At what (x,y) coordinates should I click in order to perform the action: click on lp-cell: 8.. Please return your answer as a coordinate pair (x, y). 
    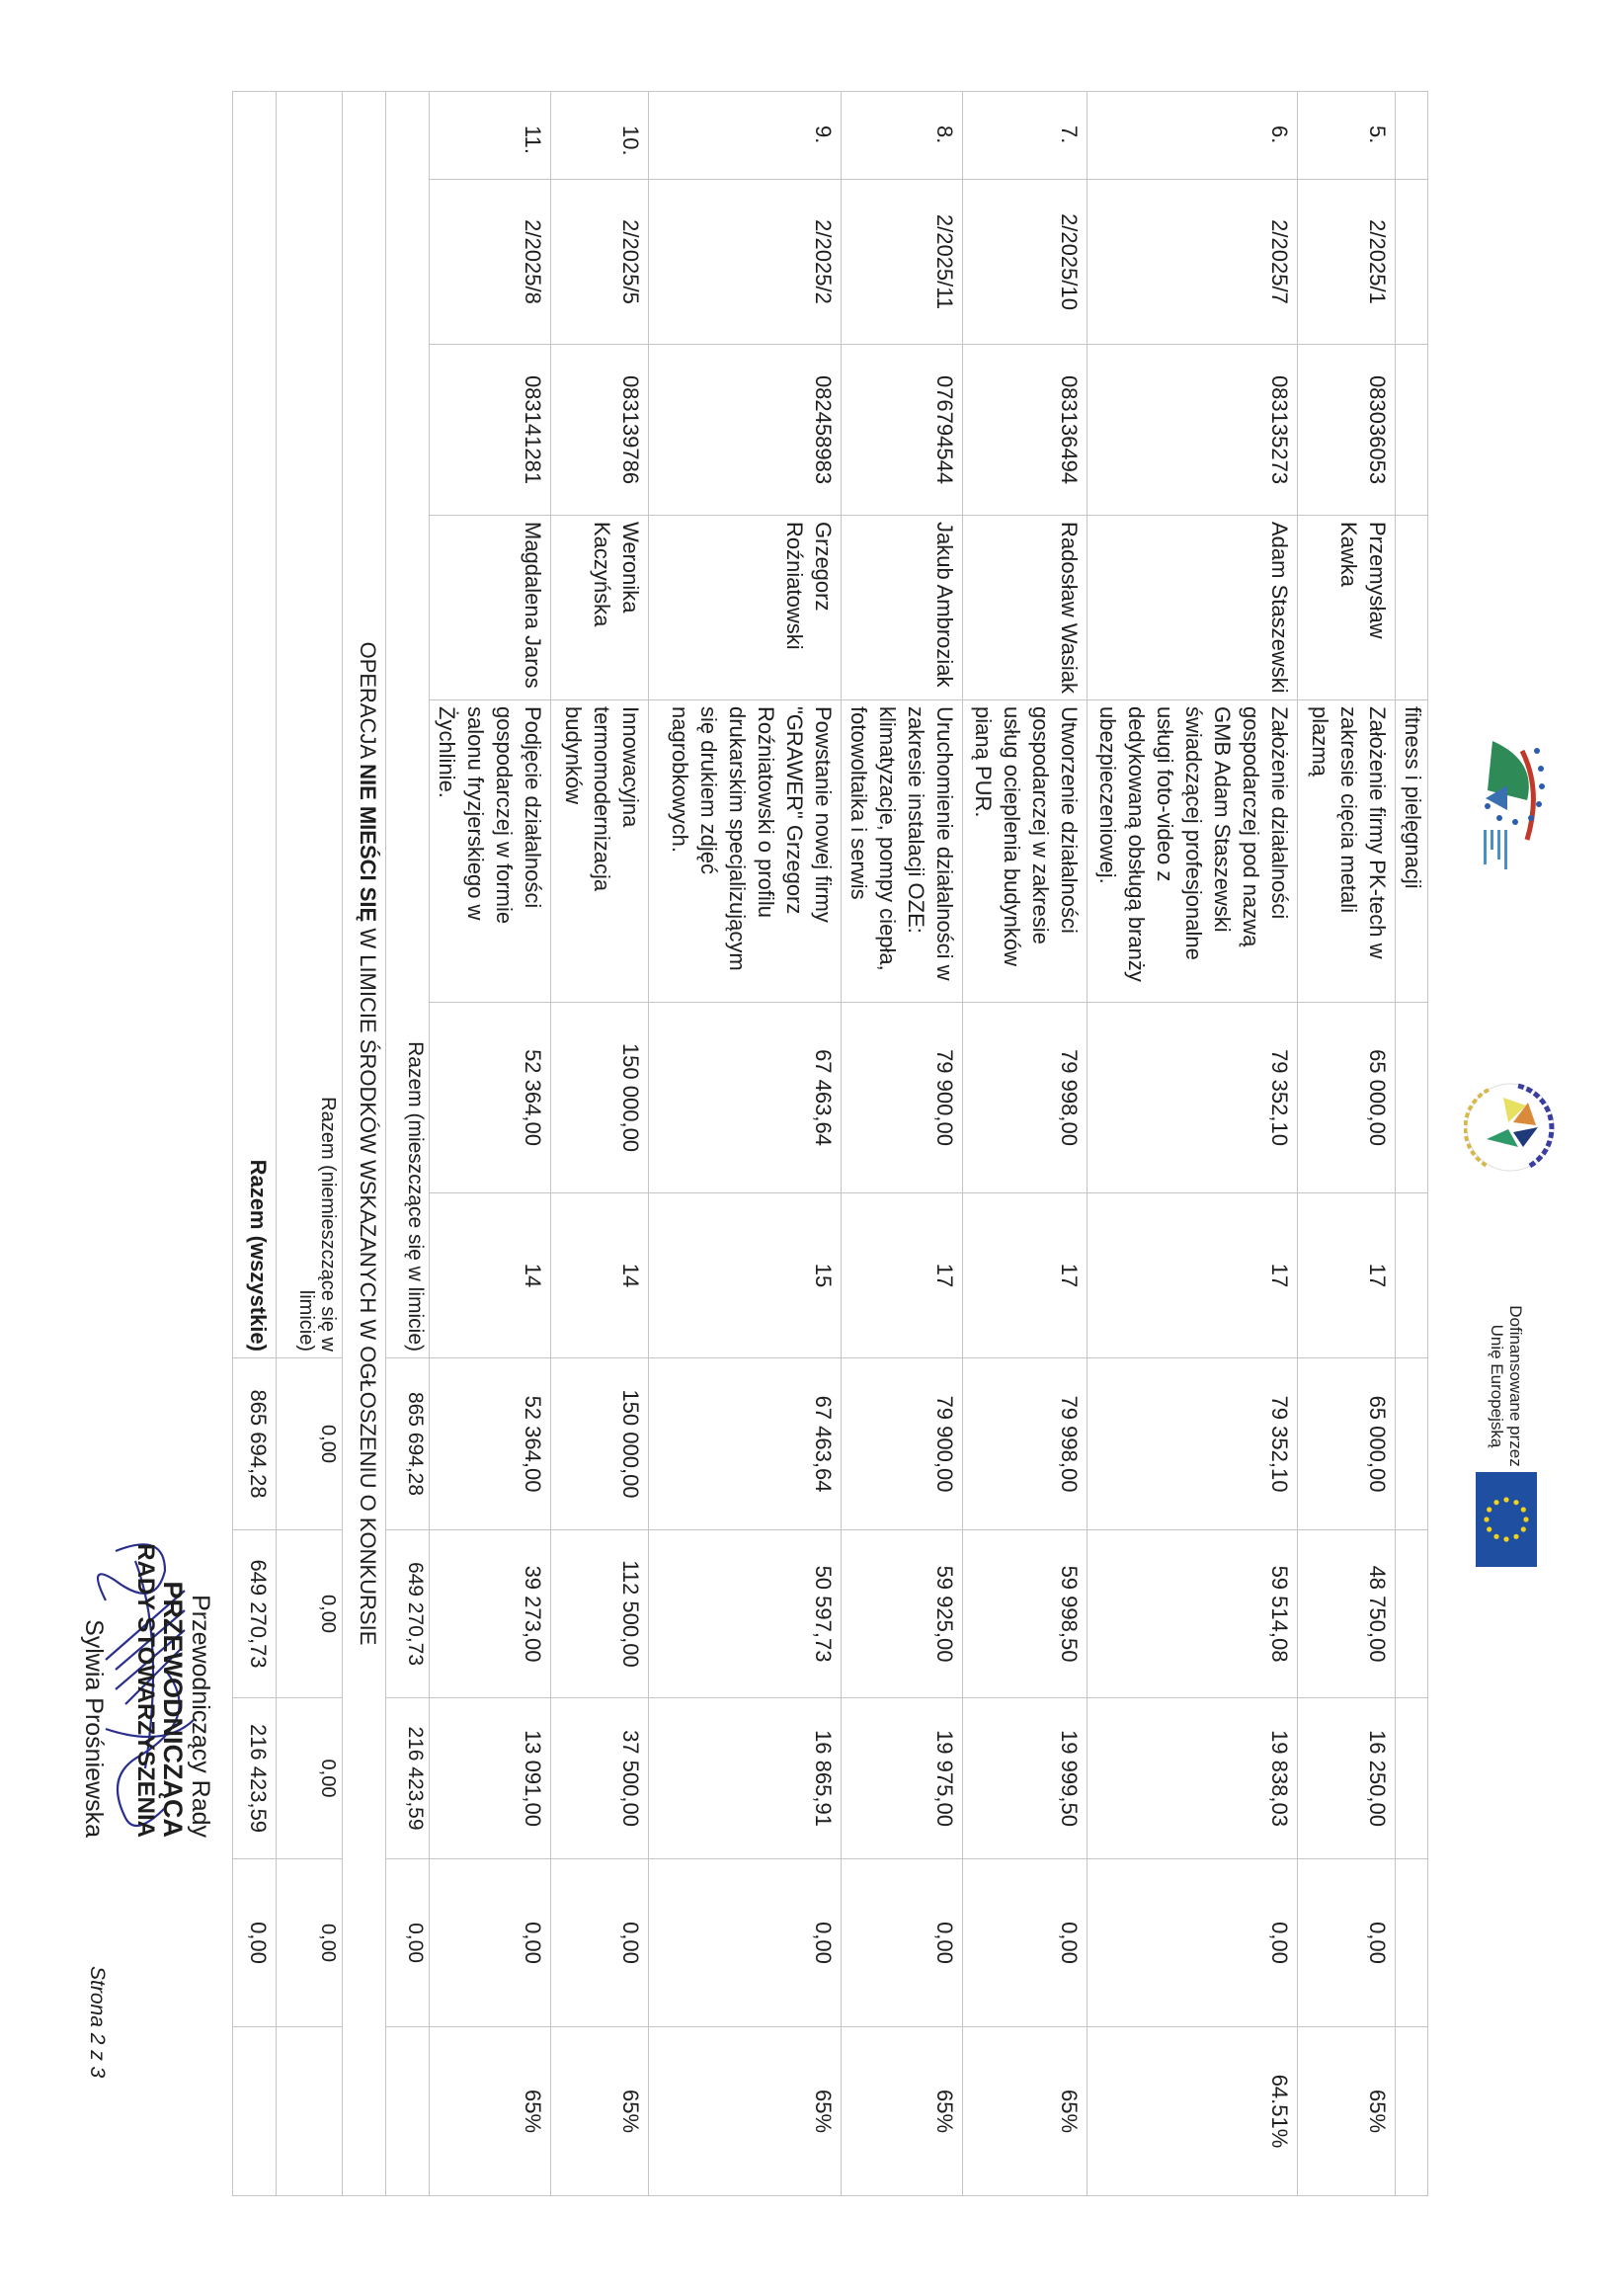
    Looking at the image, I should click on (902, 135).